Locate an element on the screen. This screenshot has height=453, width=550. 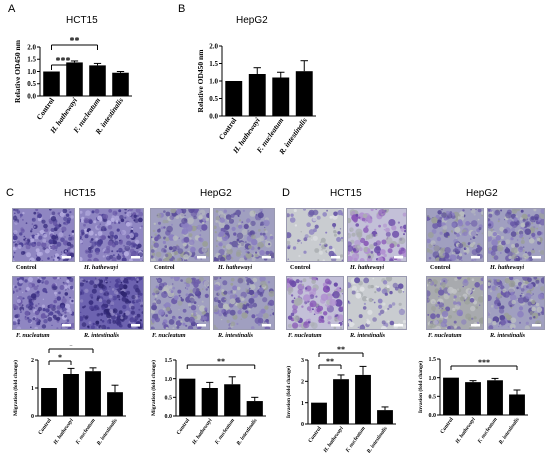
micrograph-c-hct15-r-intestinalis is located at coordinates (111, 303).